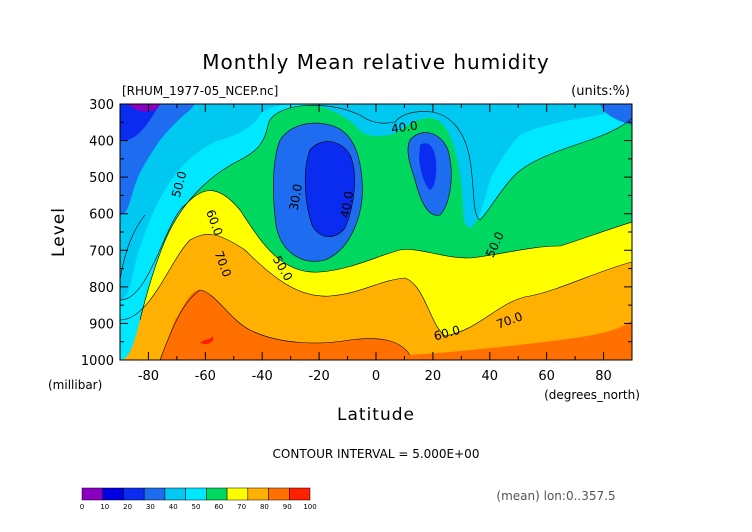 This screenshot has height=532, width=752. Describe the element at coordinates (600, 91) in the screenshot. I see `units-label: (units:%)` at that location.